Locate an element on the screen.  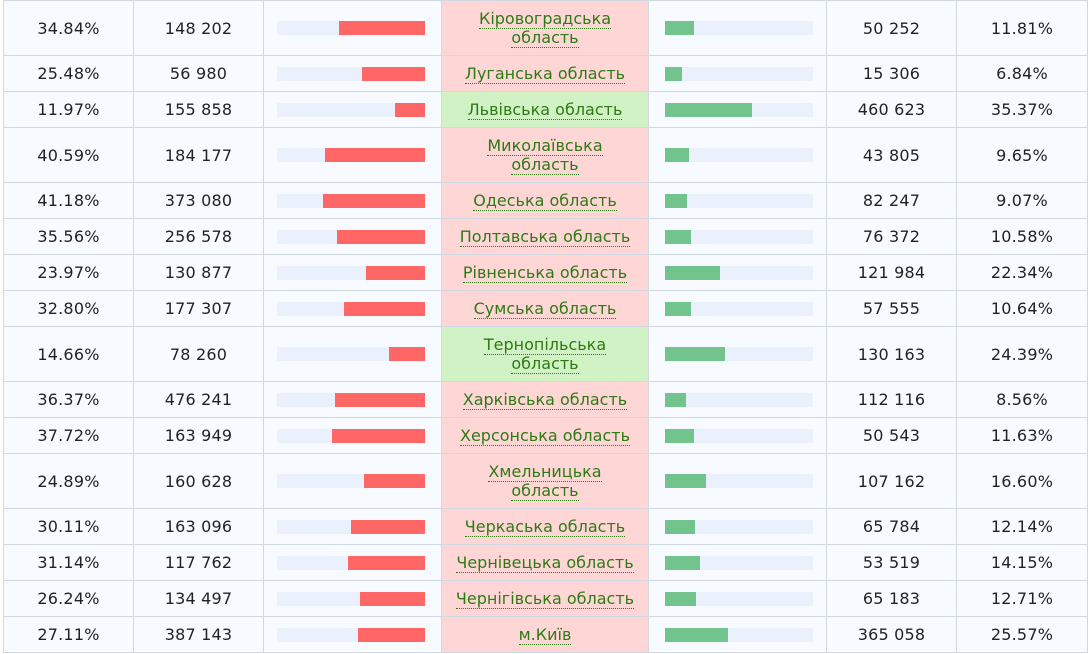
region-link: Харківська область is located at coordinates (545, 400).